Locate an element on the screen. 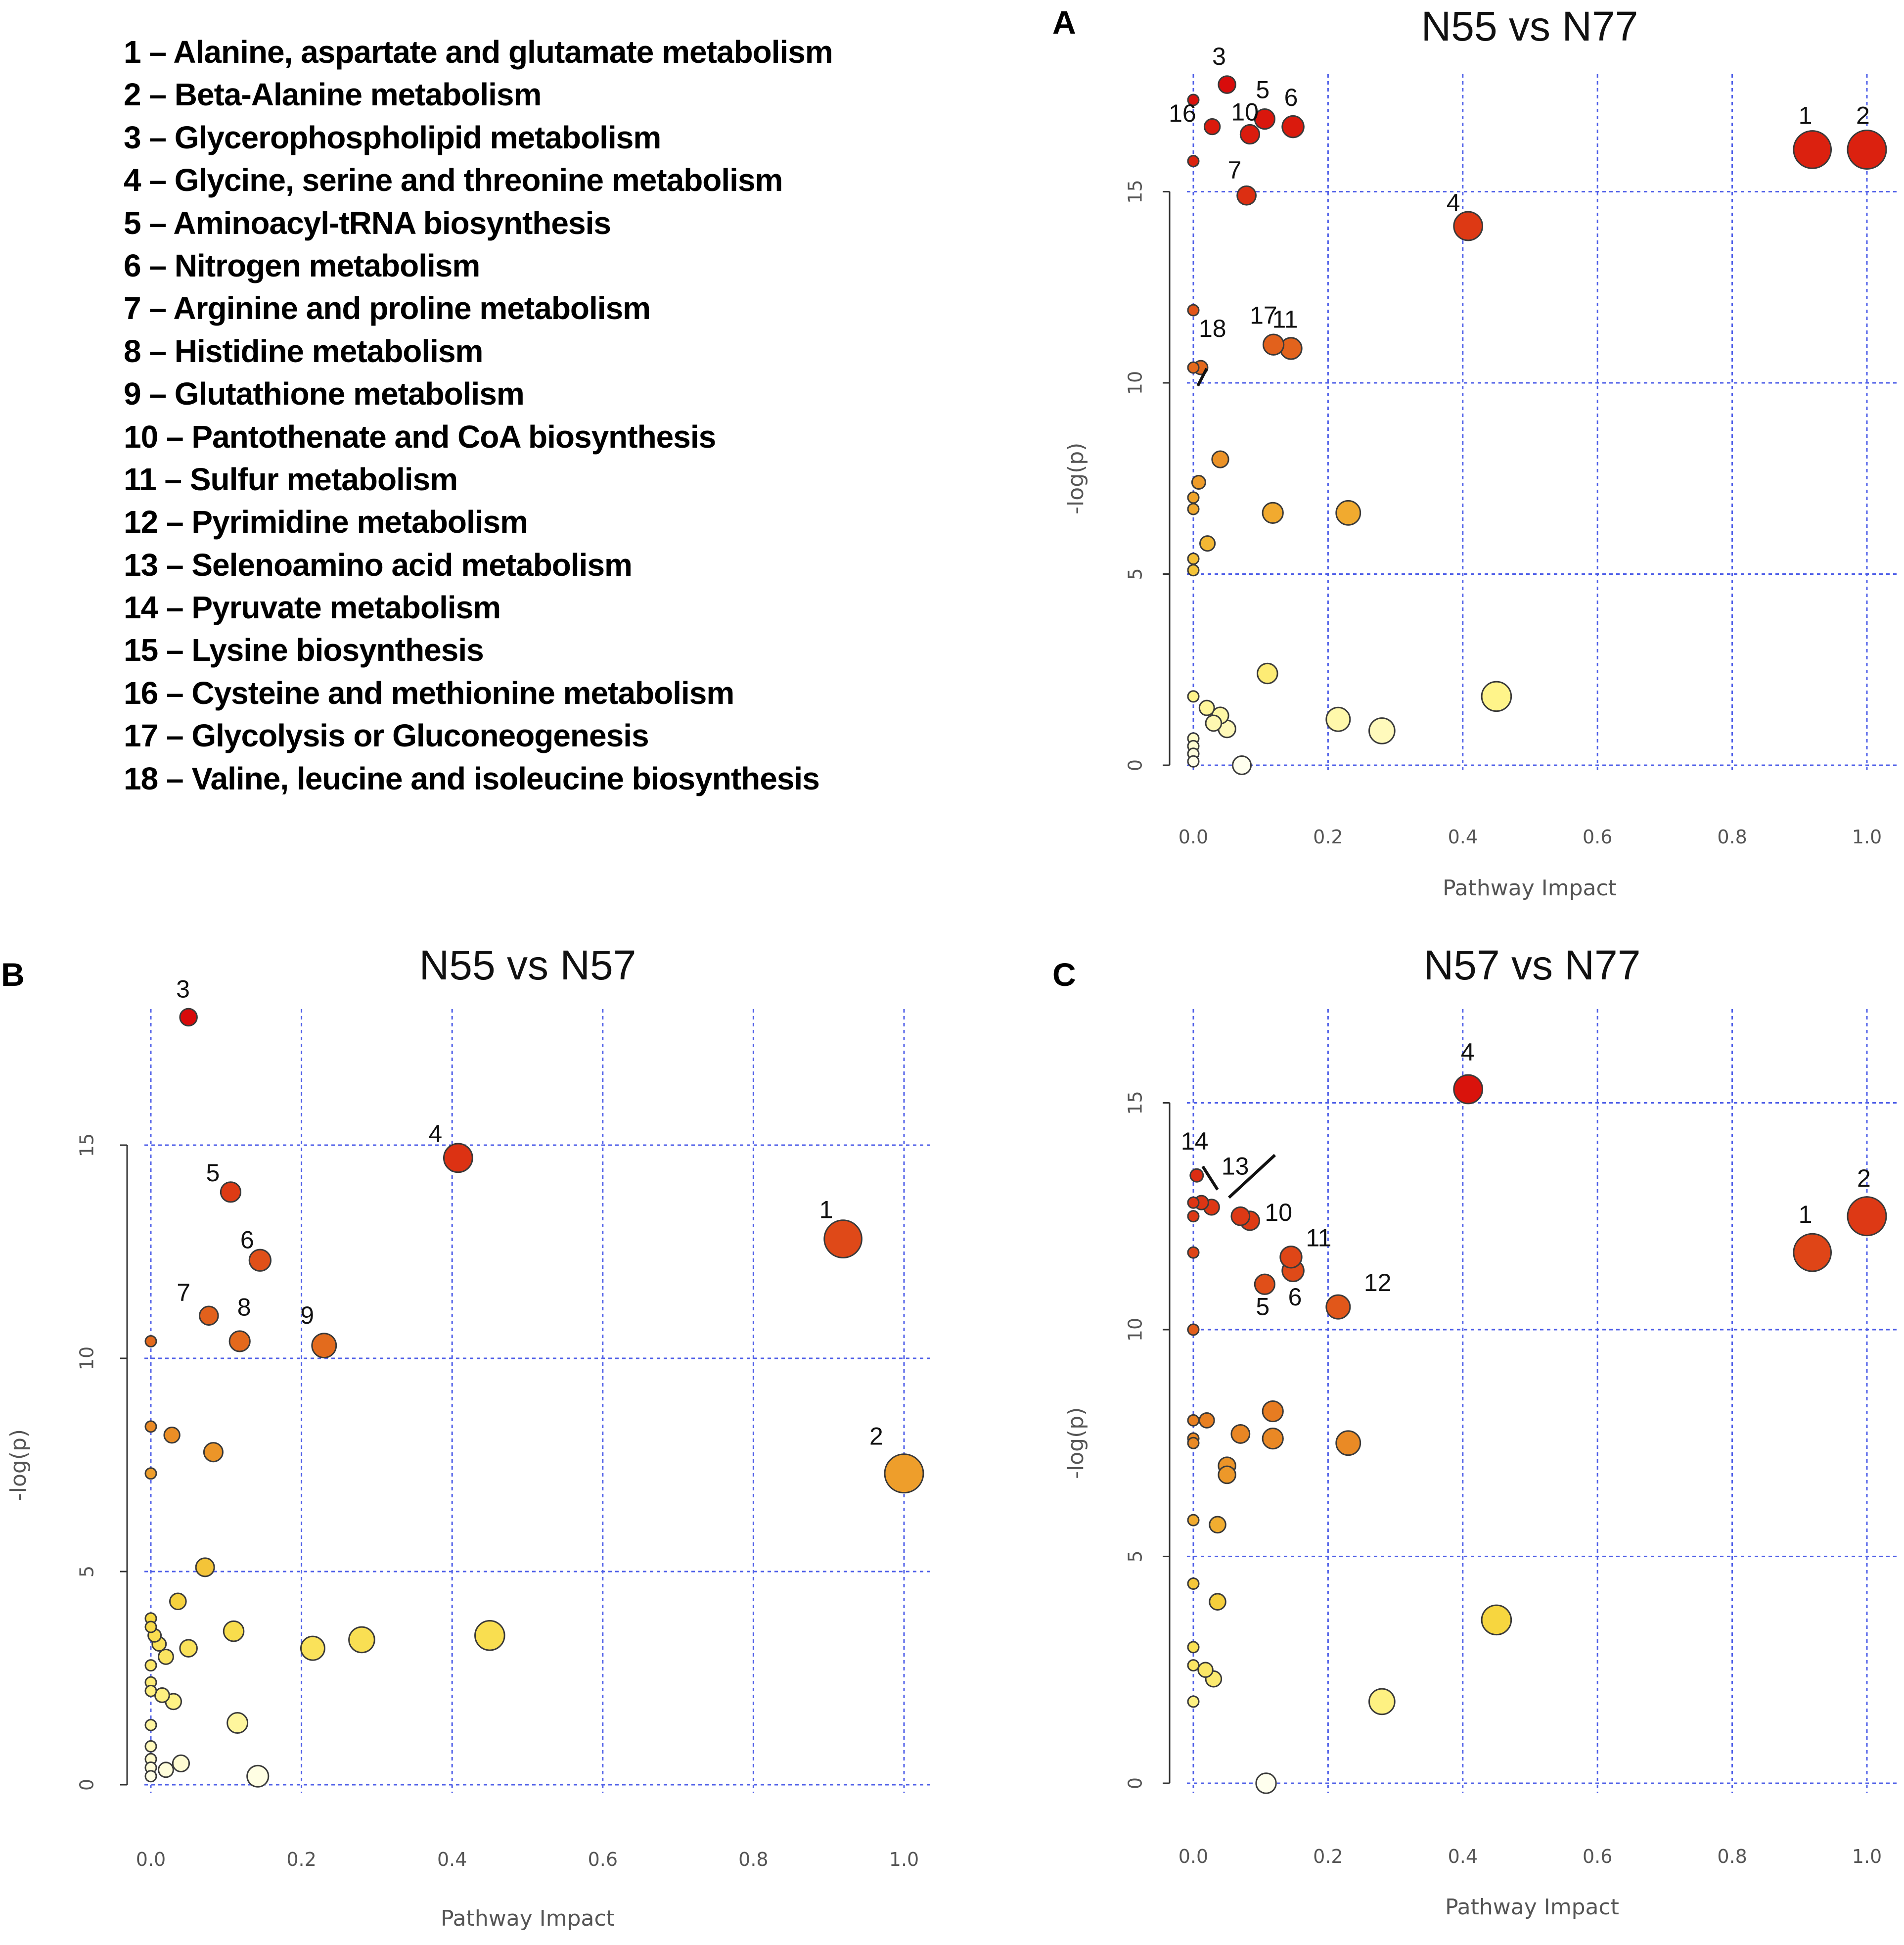 The image size is (1904, 1945). legend-item: 14 – Pyruvate metabolism is located at coordinates (312, 608).